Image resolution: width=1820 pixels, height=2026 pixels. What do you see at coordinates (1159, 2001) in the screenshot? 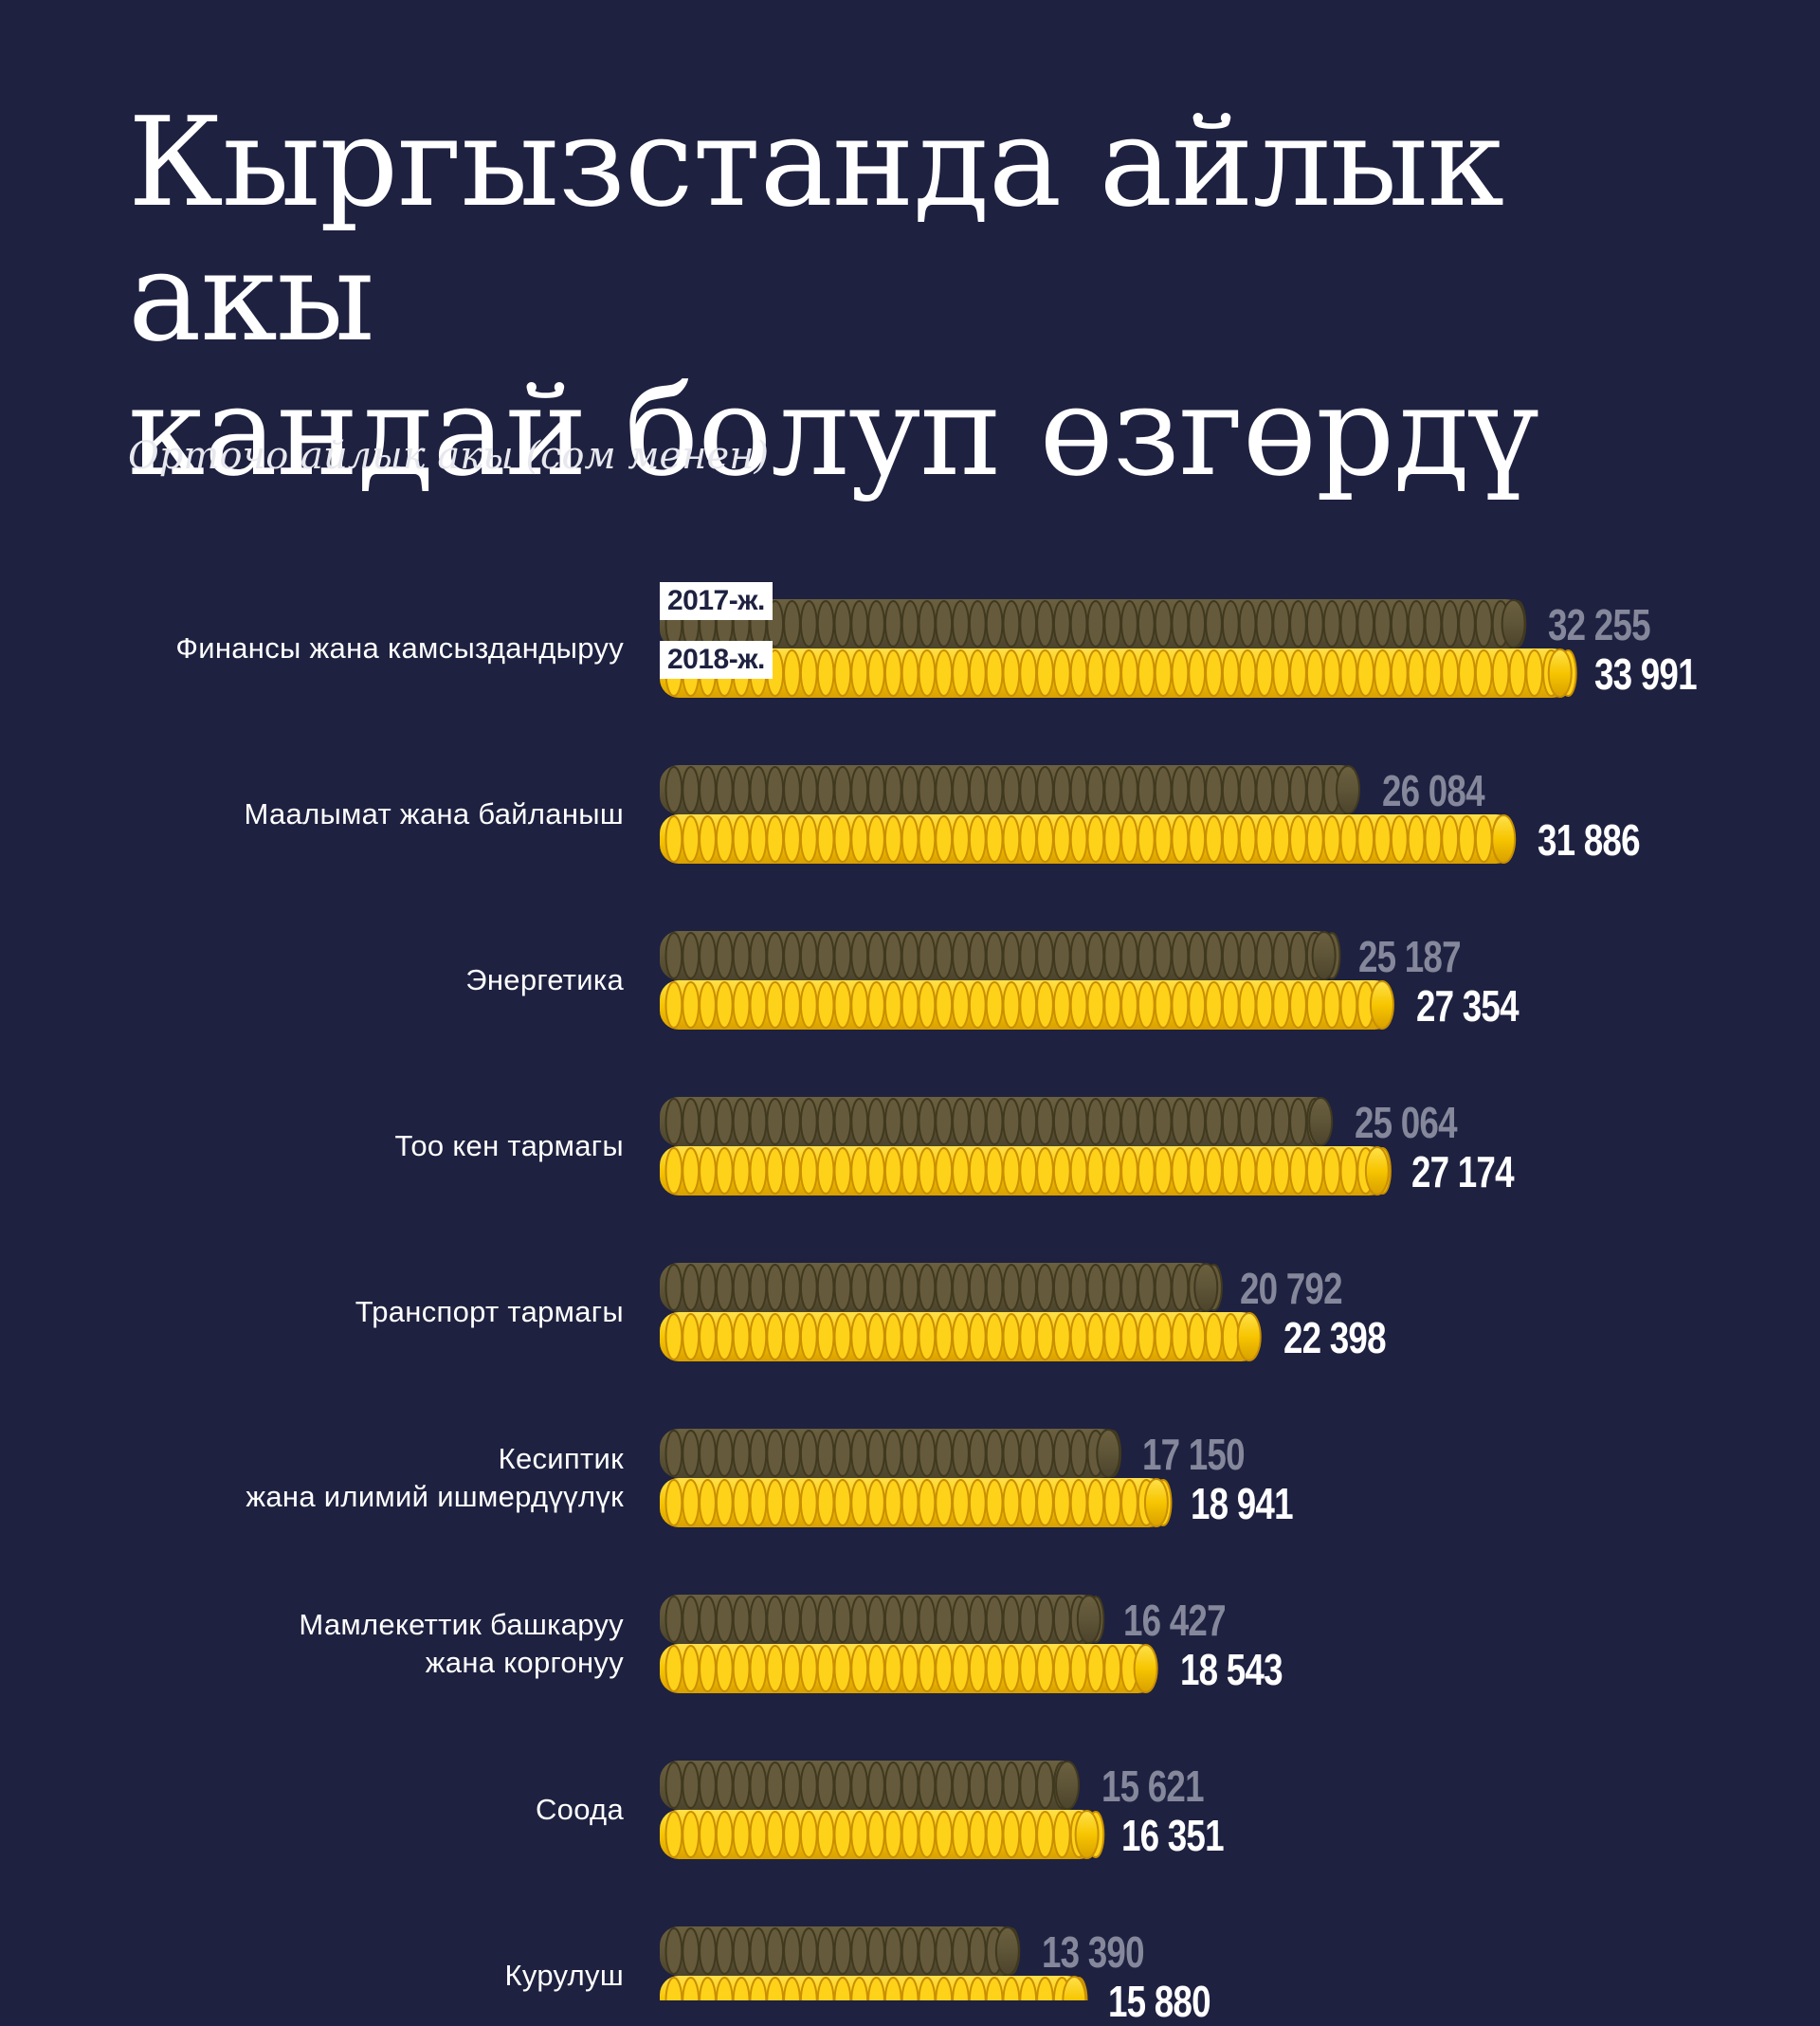
I see `value-label-2018: 15 880` at bounding box center [1159, 2001].